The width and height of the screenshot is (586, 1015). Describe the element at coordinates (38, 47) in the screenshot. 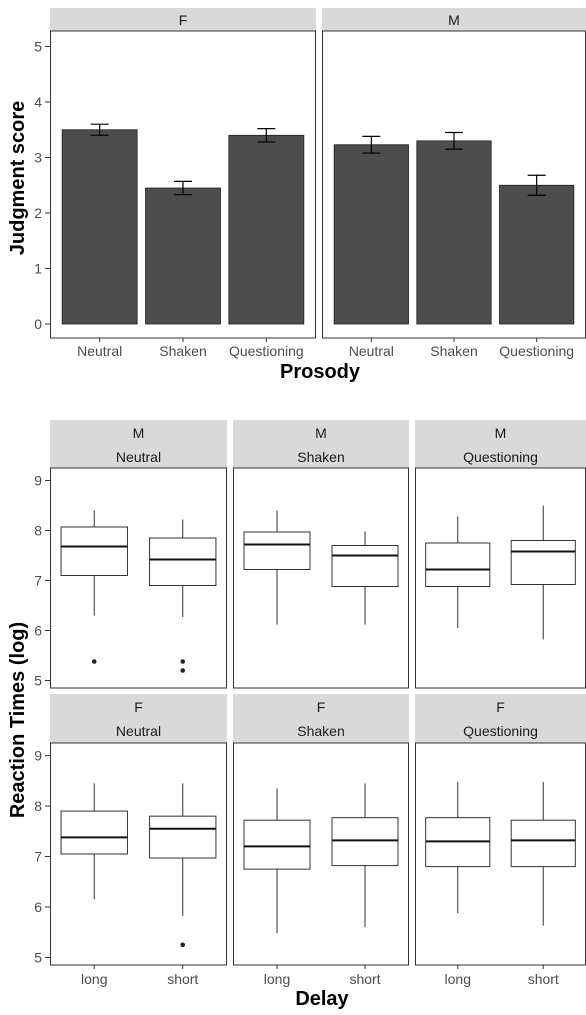

I see `bar-chart-y-tick-label: 5` at that location.